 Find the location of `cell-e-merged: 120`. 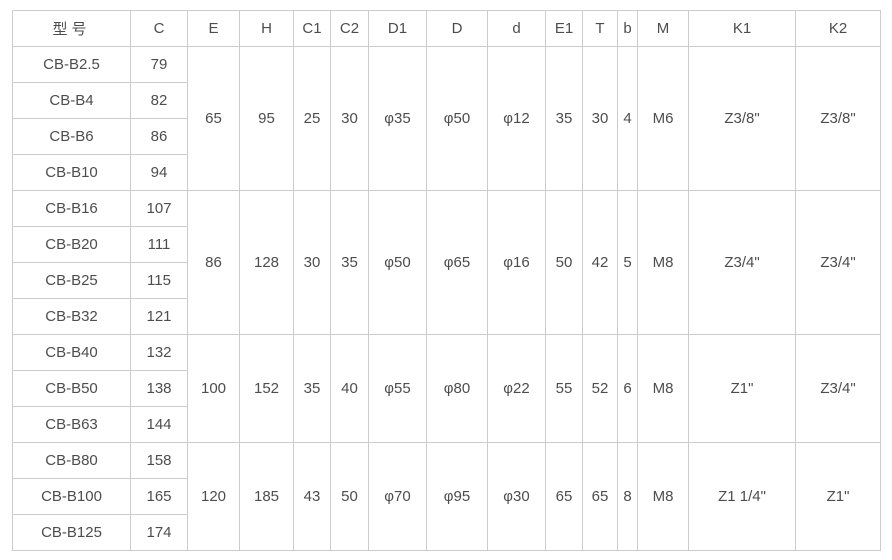

cell-e-merged: 120 is located at coordinates (213, 496).